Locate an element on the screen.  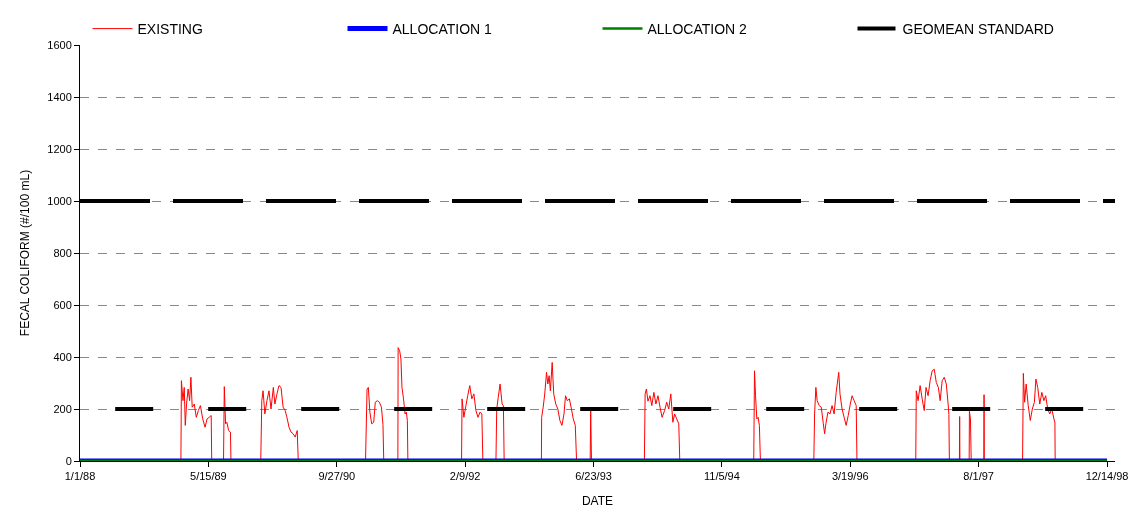
y-tick-label: 1200 is located at coordinates (59, 148).